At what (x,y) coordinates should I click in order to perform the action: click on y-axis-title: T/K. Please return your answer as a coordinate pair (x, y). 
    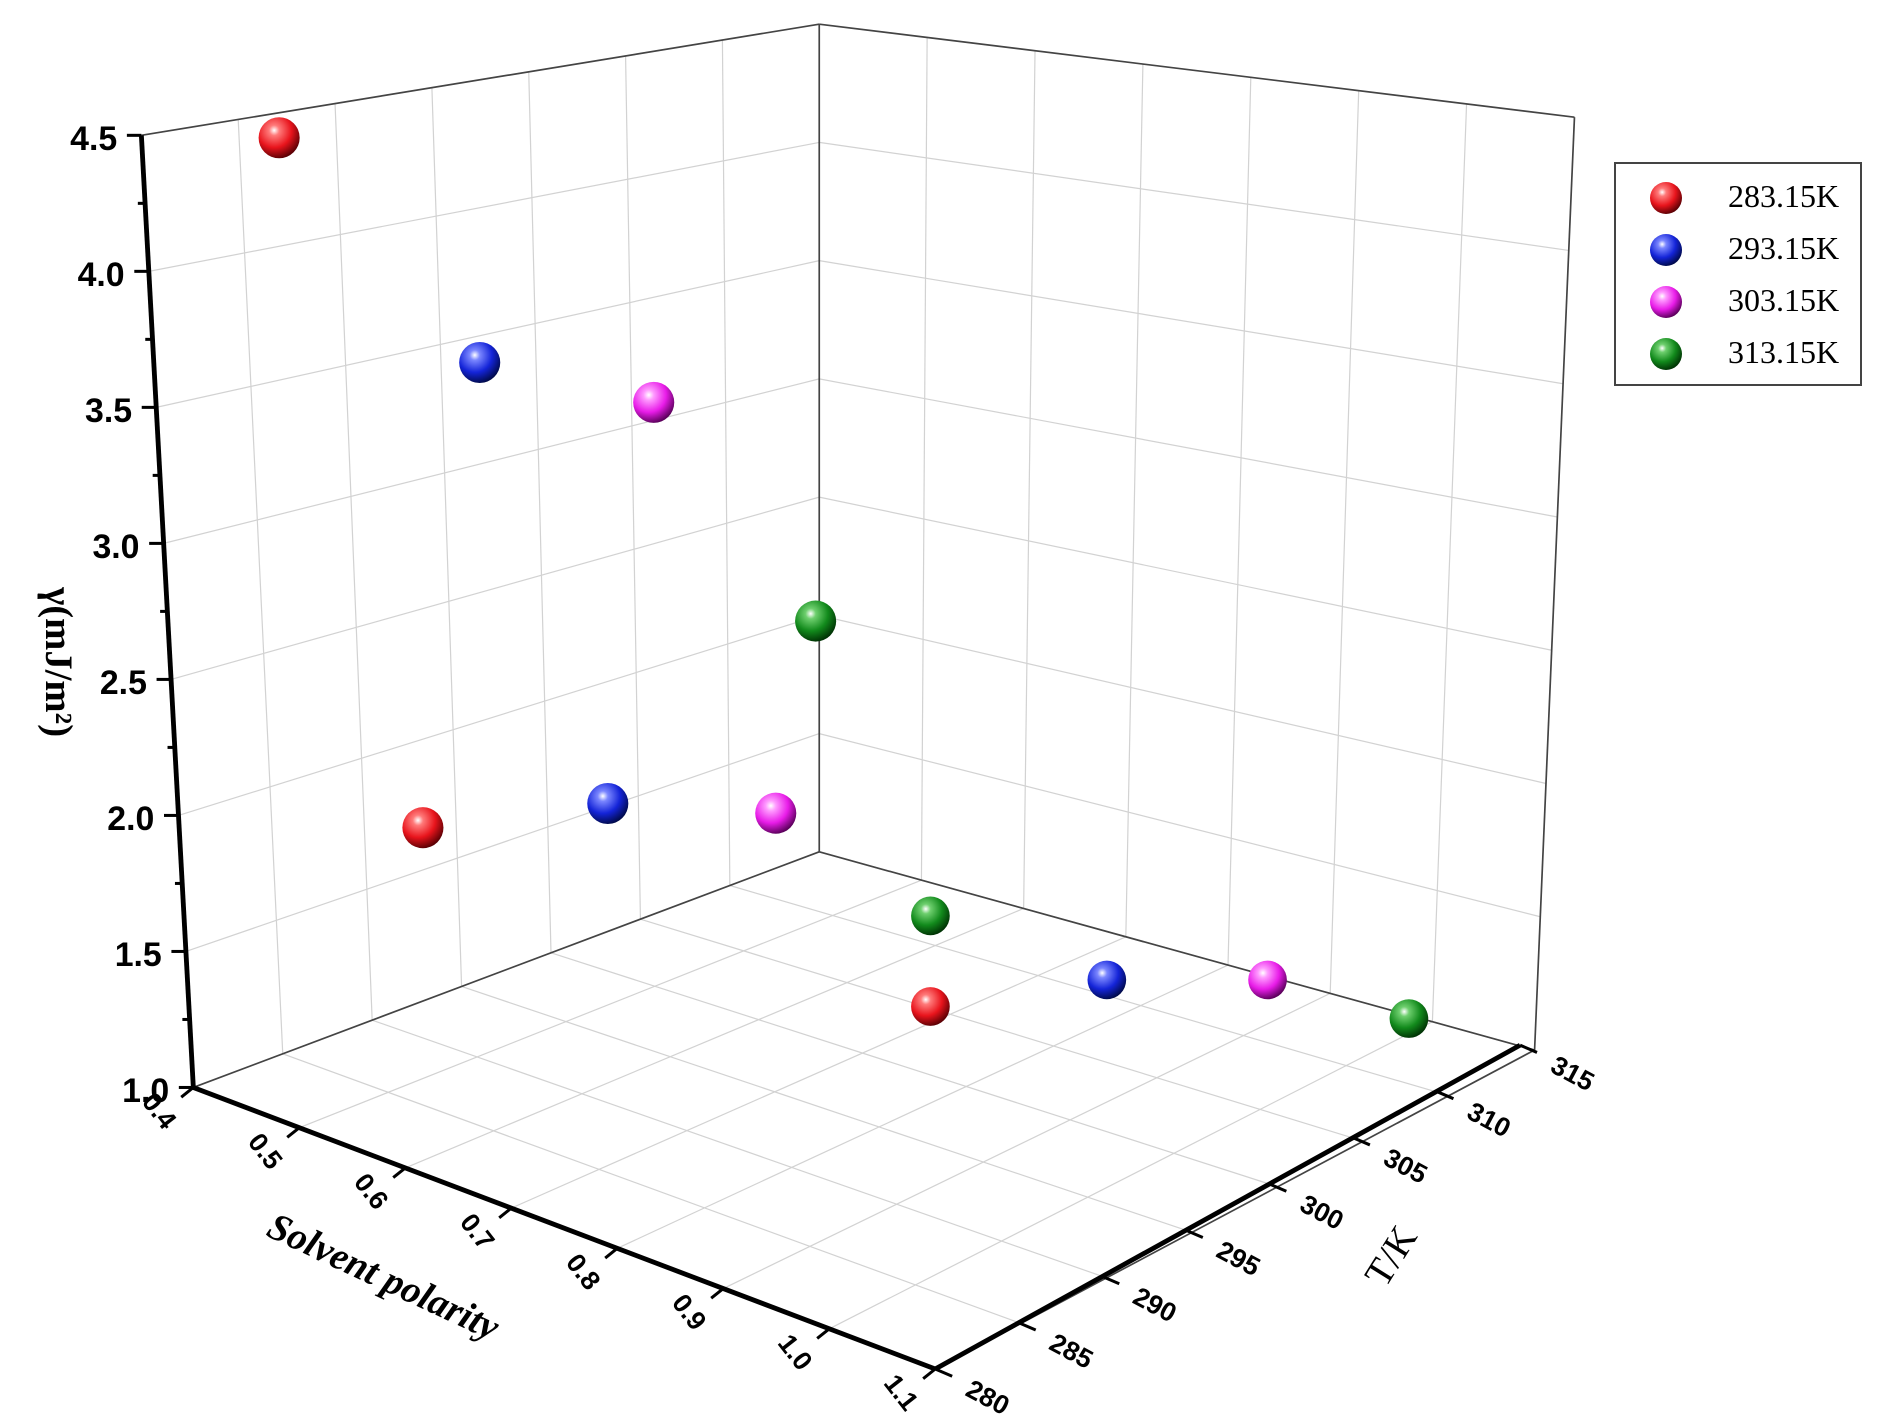
    Looking at the image, I should click on (1391, 1256).